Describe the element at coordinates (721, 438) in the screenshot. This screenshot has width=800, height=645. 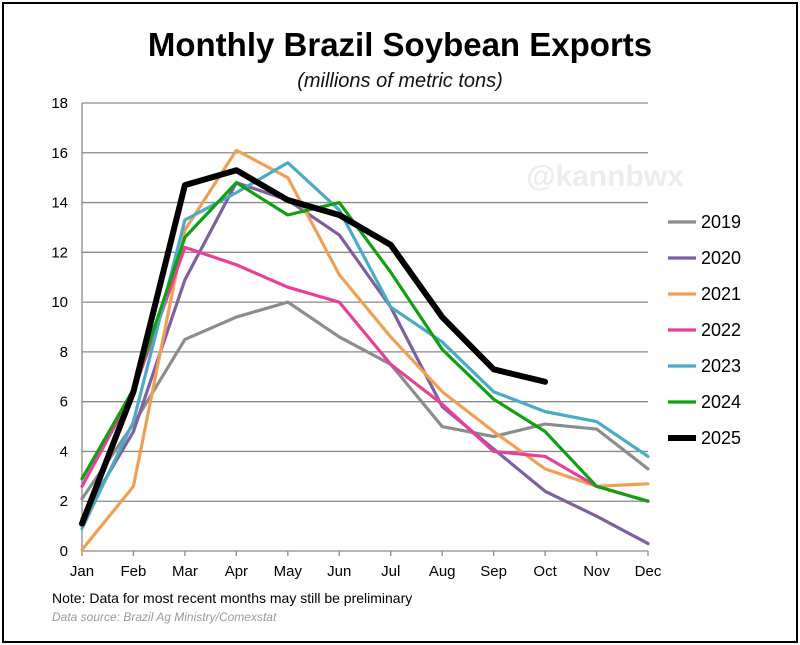
I see `legend-label-2025: 2025` at that location.